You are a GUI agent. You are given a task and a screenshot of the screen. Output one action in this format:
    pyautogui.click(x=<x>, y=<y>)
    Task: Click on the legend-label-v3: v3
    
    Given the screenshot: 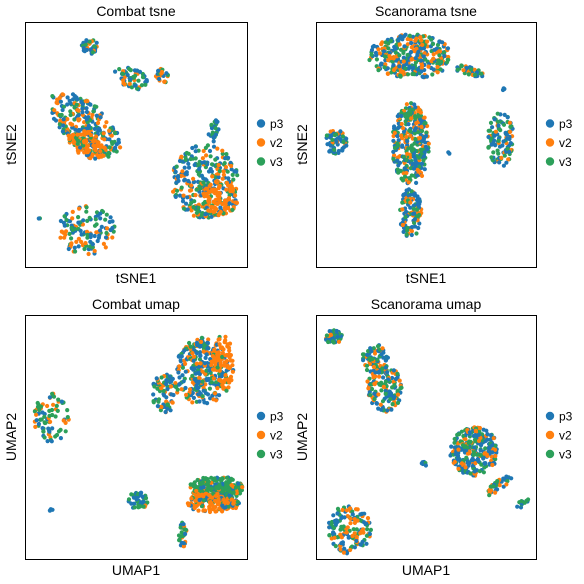 What is the action you would take?
    pyautogui.click(x=565, y=454)
    